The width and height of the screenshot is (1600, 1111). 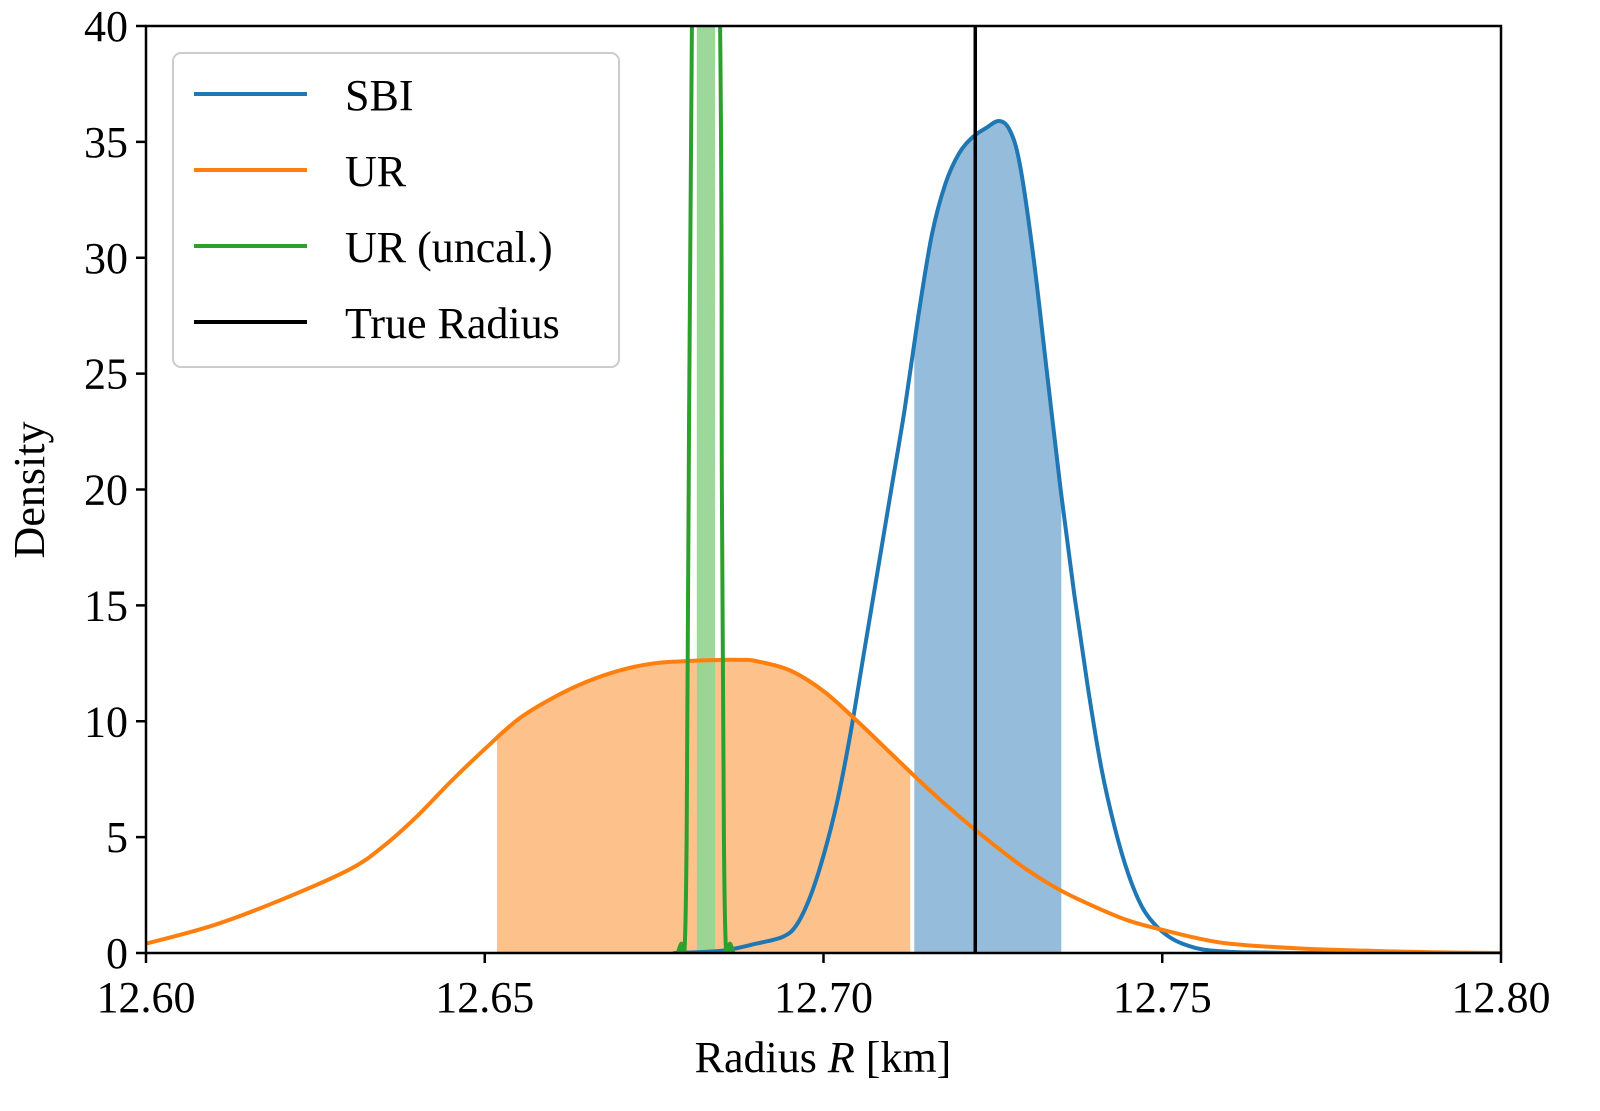 What do you see at coordinates (379, 95) in the screenshot?
I see `legend-label-sbi: SBI` at bounding box center [379, 95].